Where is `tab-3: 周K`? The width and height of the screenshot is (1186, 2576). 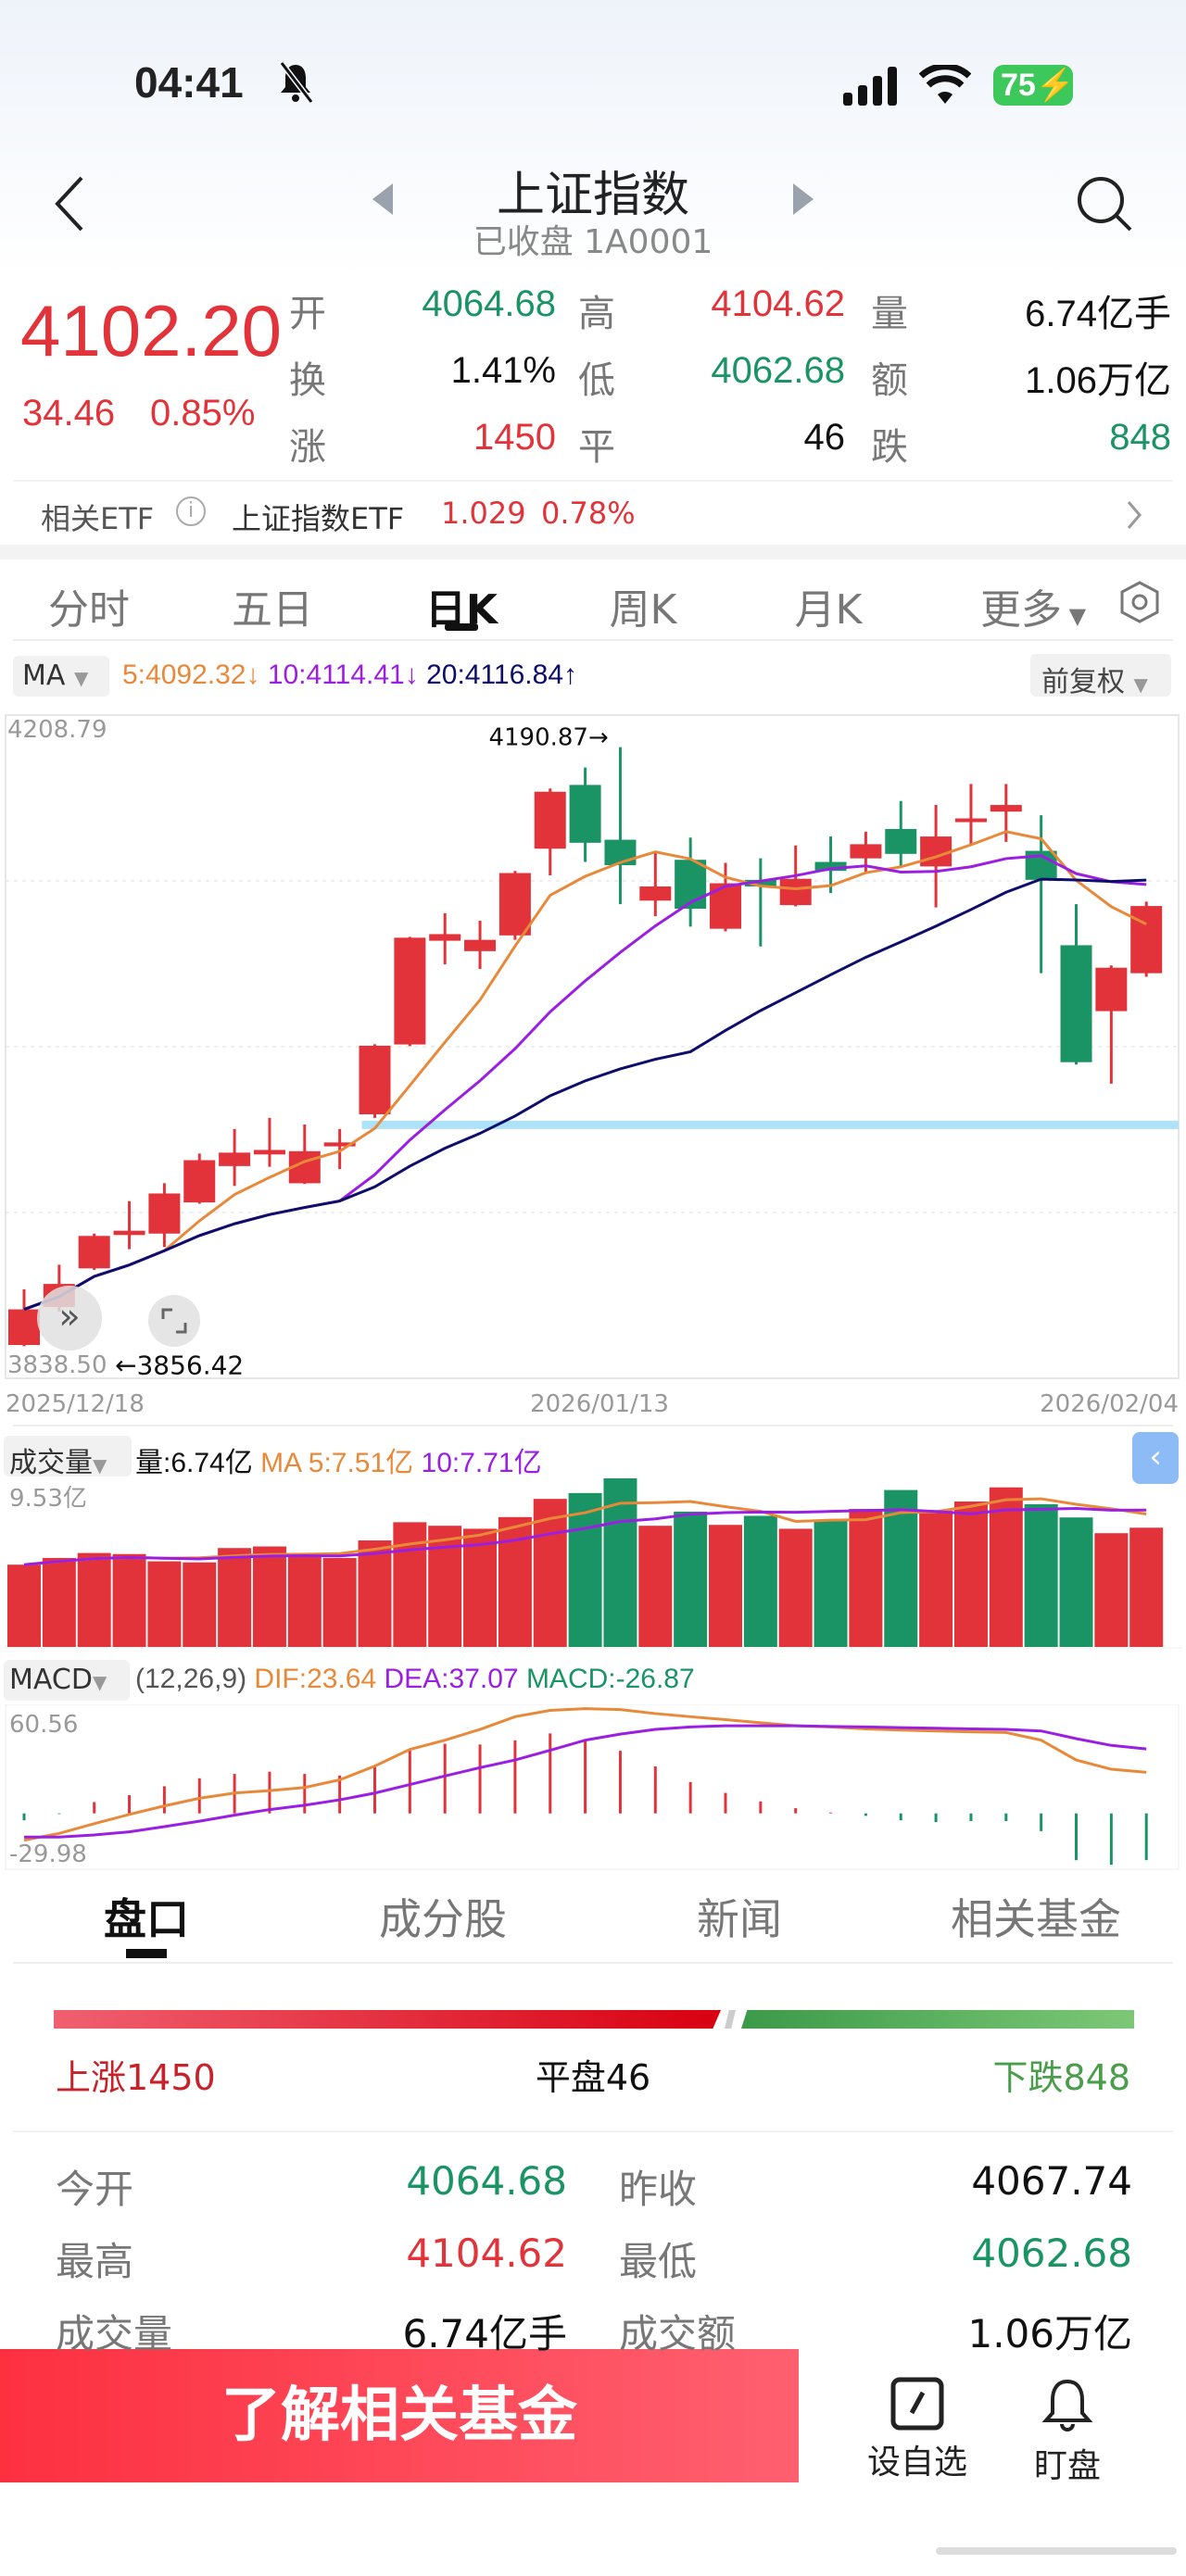
tab-3: 周K is located at coordinates (643, 610).